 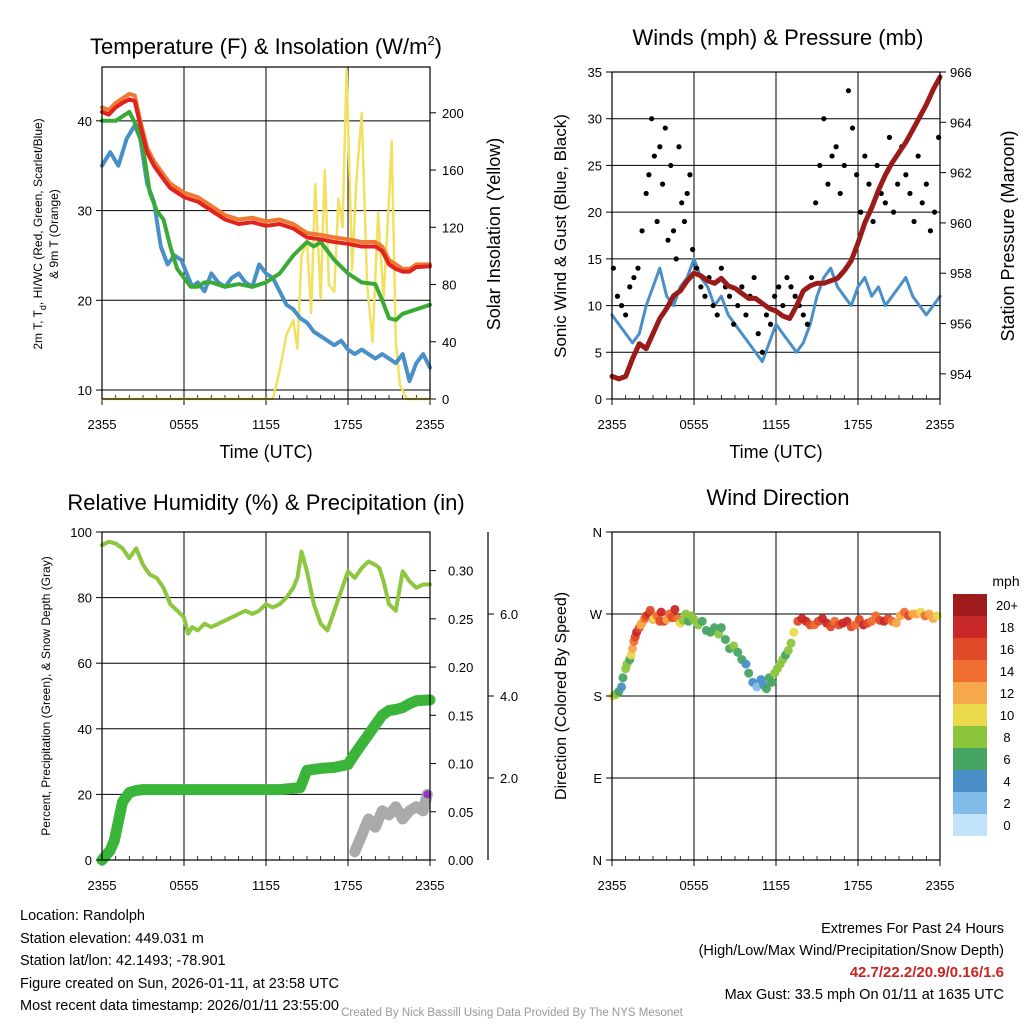 I want to click on y-label-part: , HI/WC (Red, Green, Scarlet/Blue), so click(x=38, y=211).